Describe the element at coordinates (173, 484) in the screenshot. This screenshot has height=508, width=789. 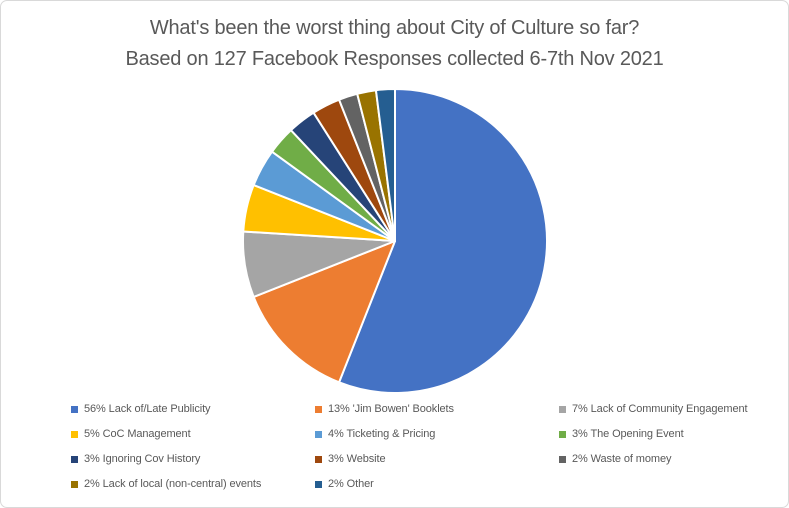
I see `legend-label: 2% Lack of local (non-central) events` at that location.